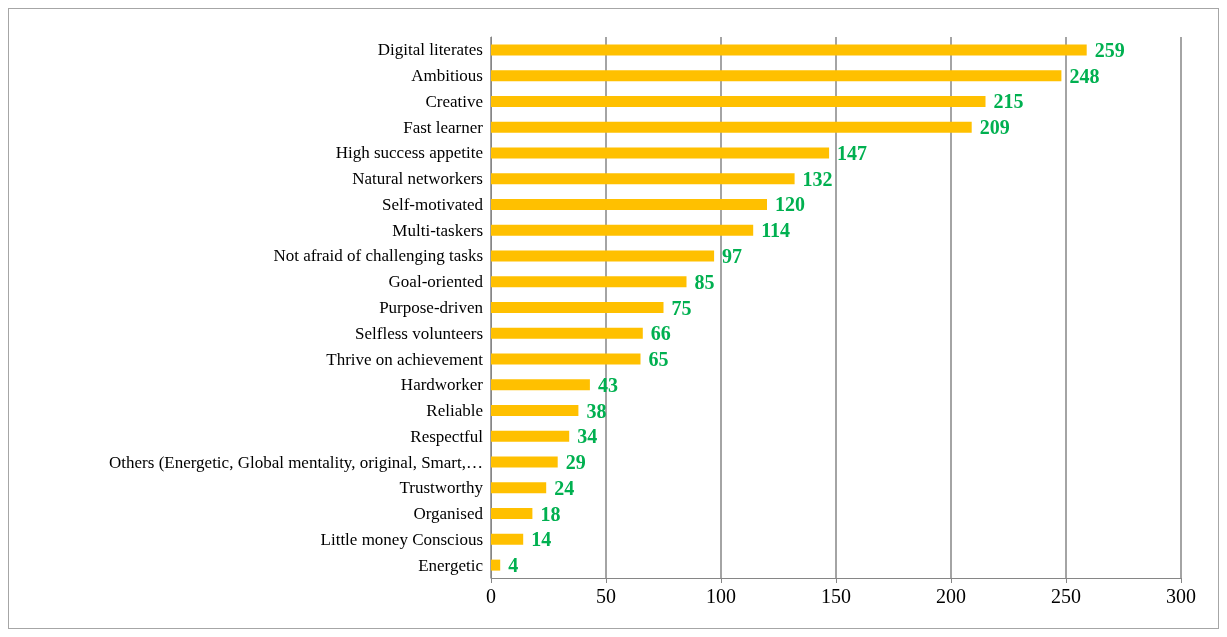 The width and height of the screenshot is (1227, 637). What do you see at coordinates (401, 539) in the screenshot?
I see `y-tick-label: Little money Conscious` at bounding box center [401, 539].